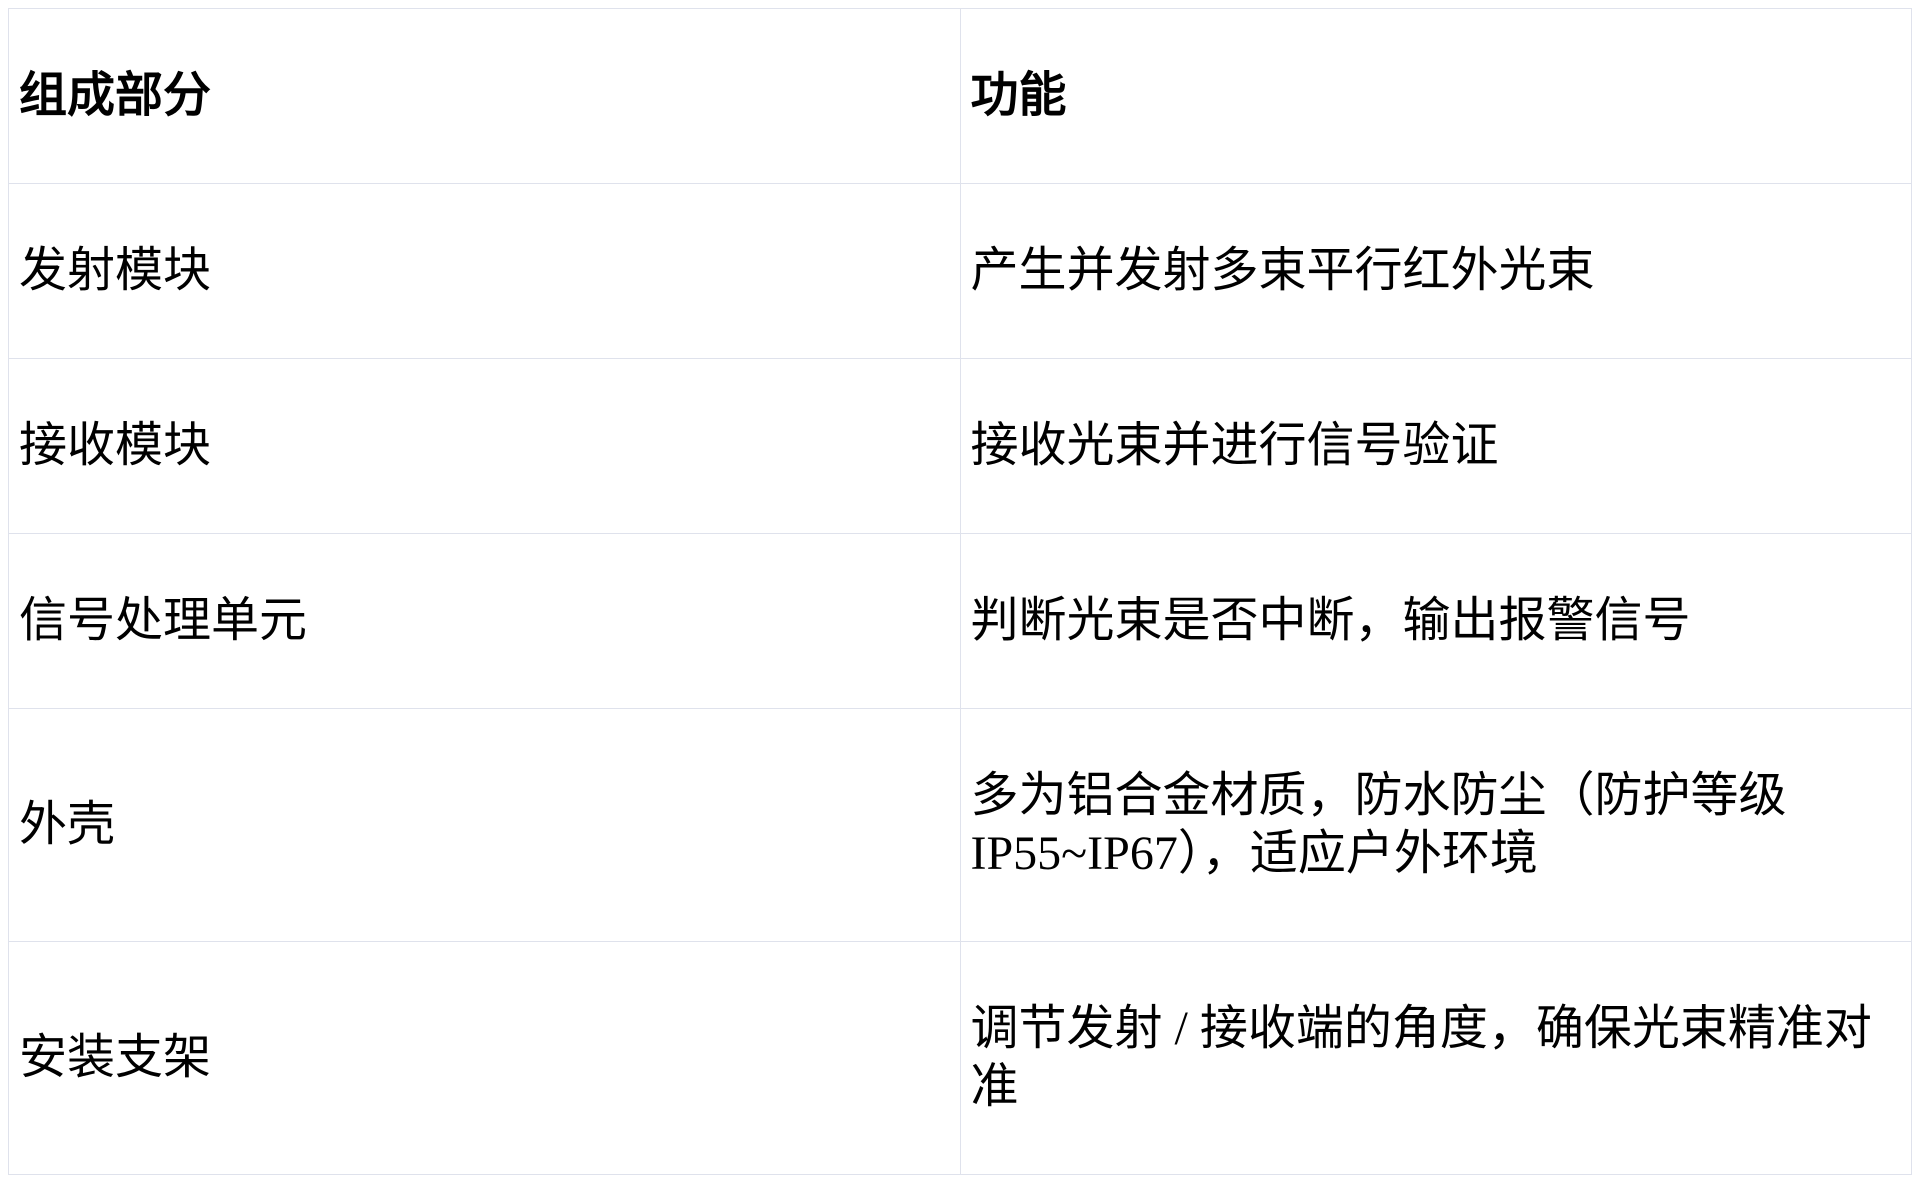 The image size is (1920, 1183). What do you see at coordinates (484, 825) in the screenshot?
I see `cell-component: 外壳` at bounding box center [484, 825].